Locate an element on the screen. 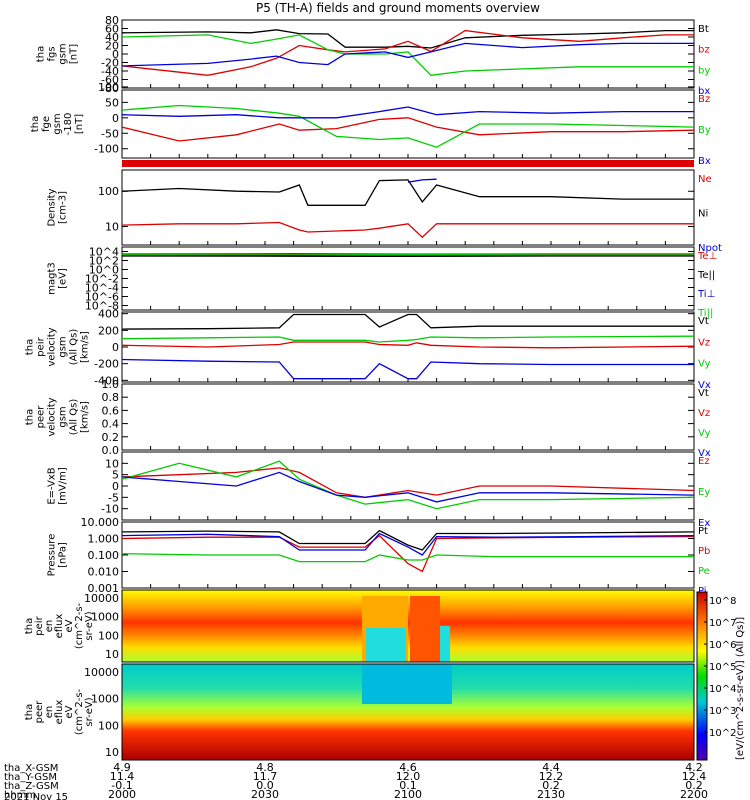  series-efield-Ez is located at coordinates (408, 482).